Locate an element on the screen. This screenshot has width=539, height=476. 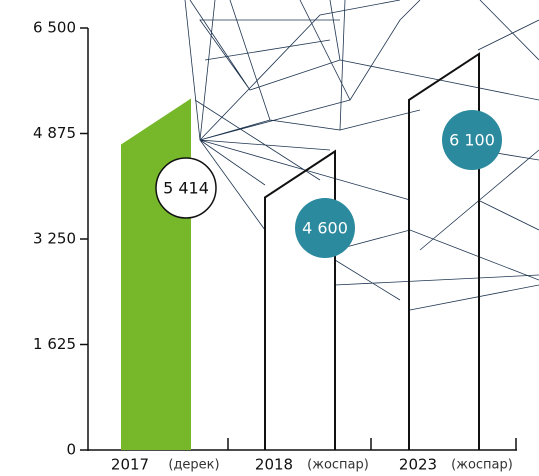
value-label: 6 100 is located at coordinates (472, 140).